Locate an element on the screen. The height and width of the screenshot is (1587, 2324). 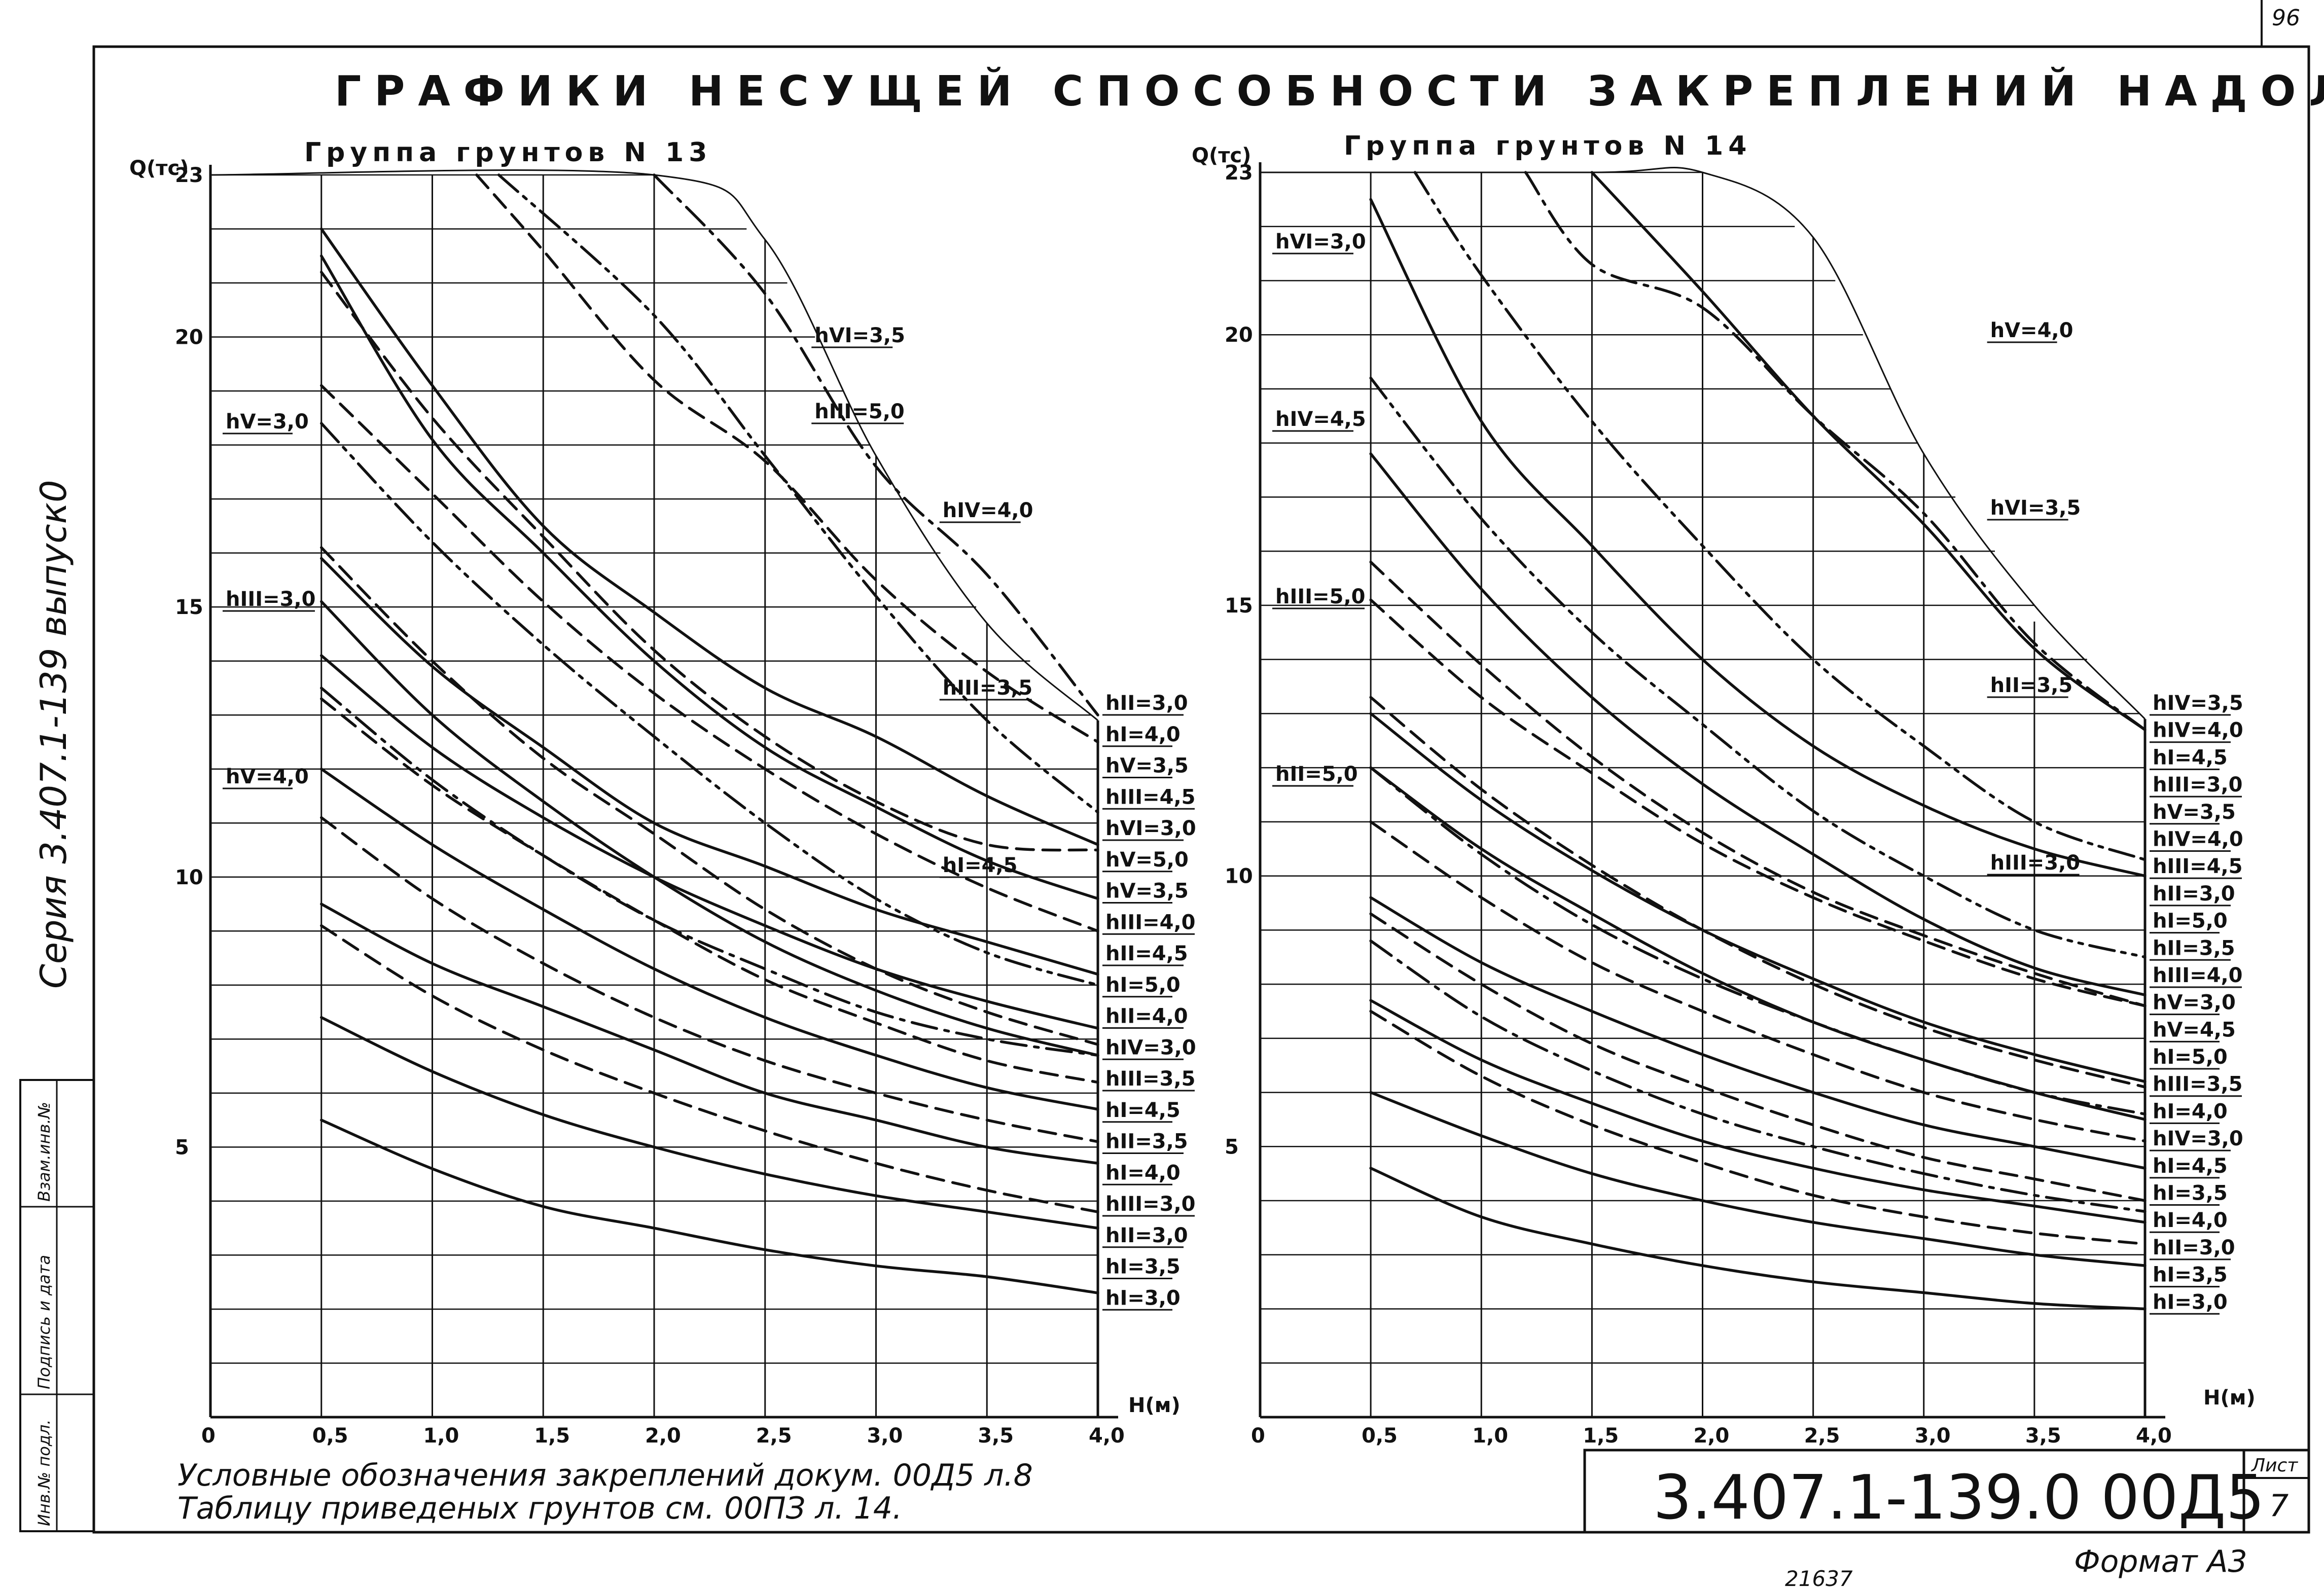
curve-label: hIV=3,0 is located at coordinates (1150, 1047).